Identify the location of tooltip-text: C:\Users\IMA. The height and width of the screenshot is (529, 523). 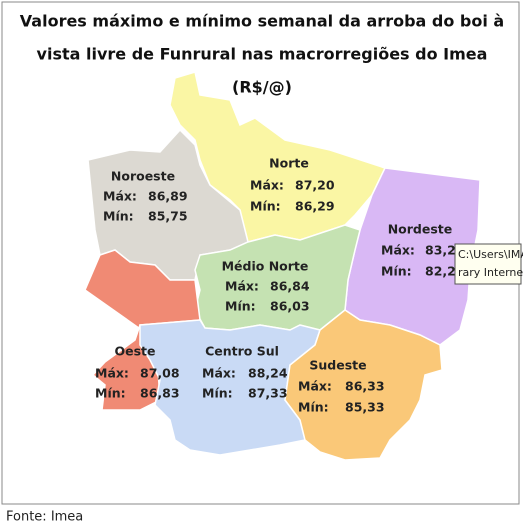
(490, 254).